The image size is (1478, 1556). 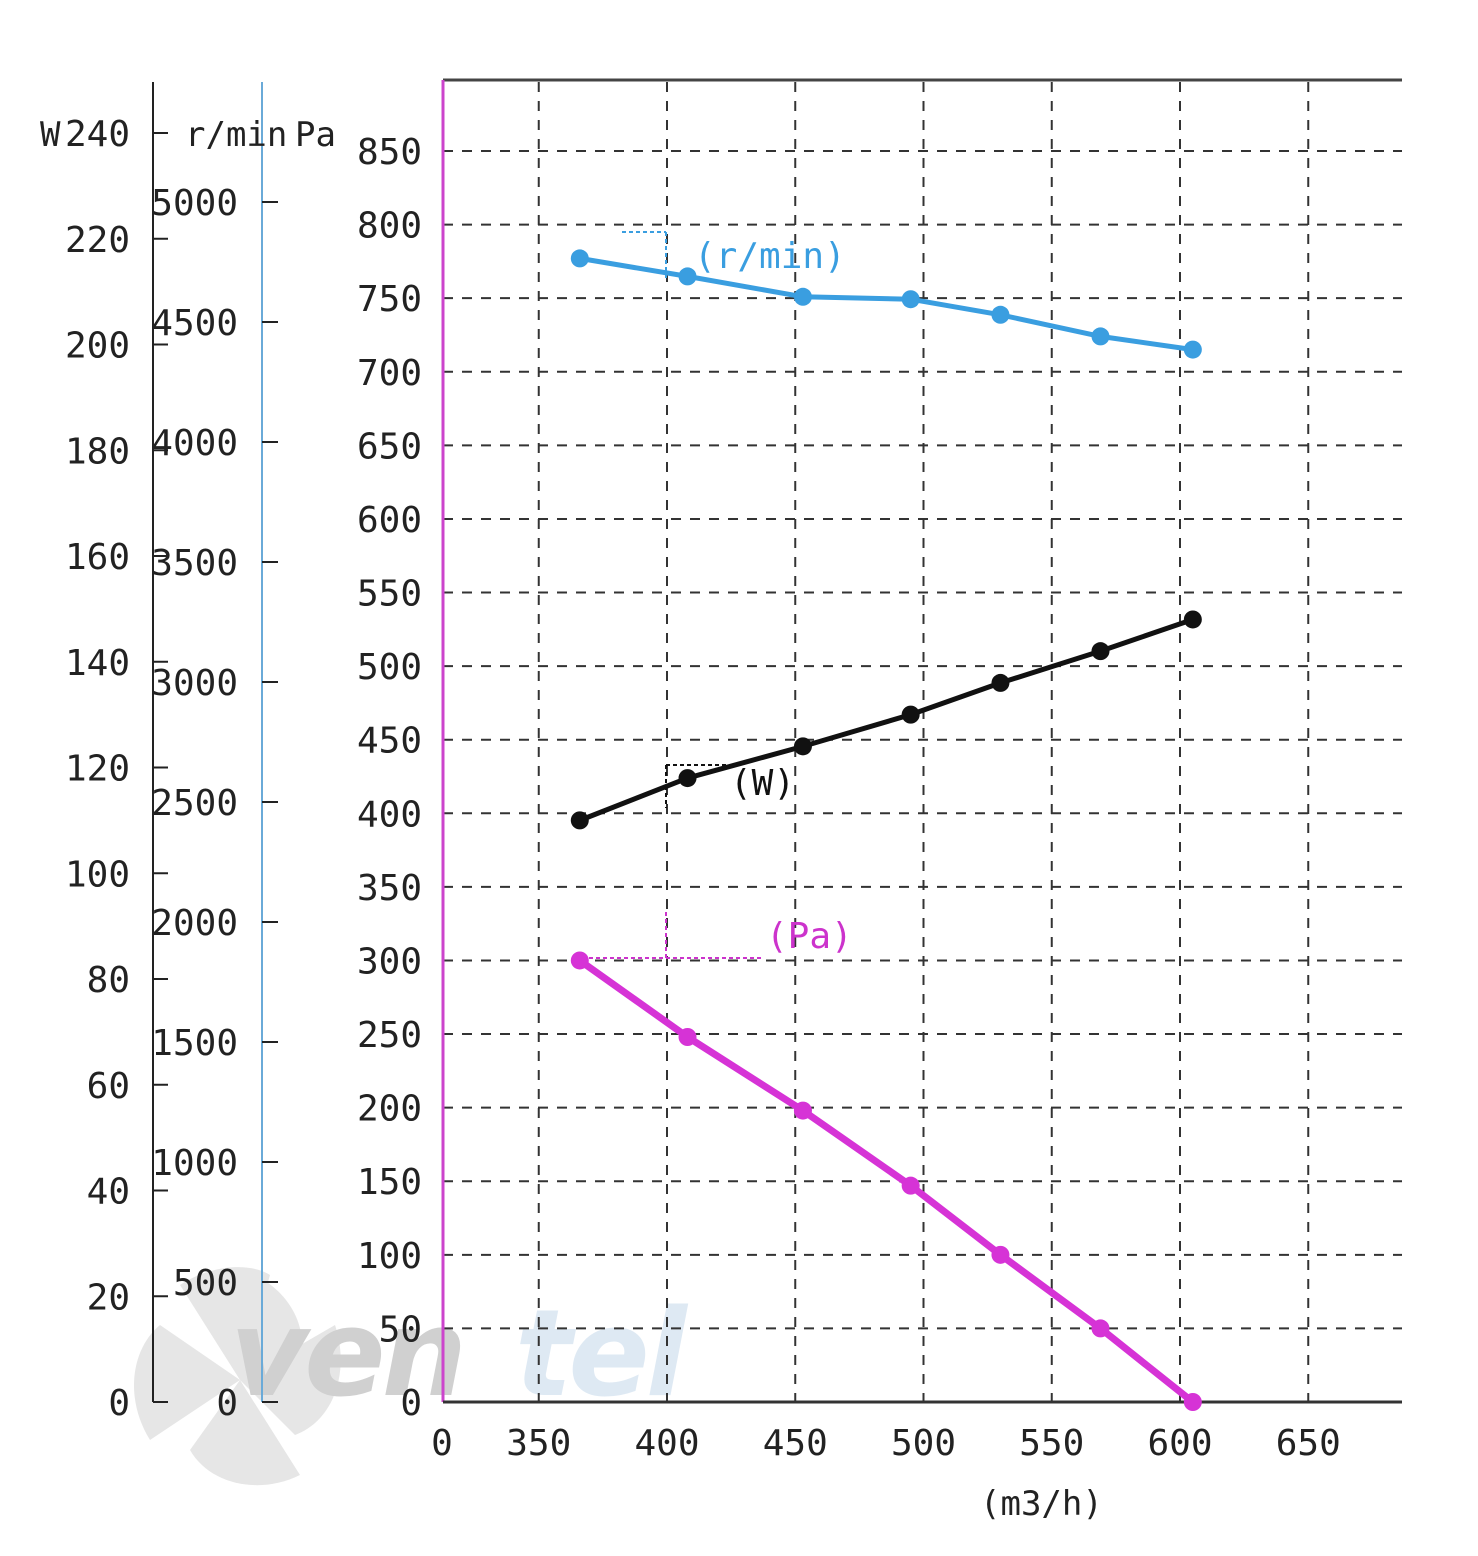 What do you see at coordinates (97, 874) in the screenshot?
I see `power-tick-label: 100` at bounding box center [97, 874].